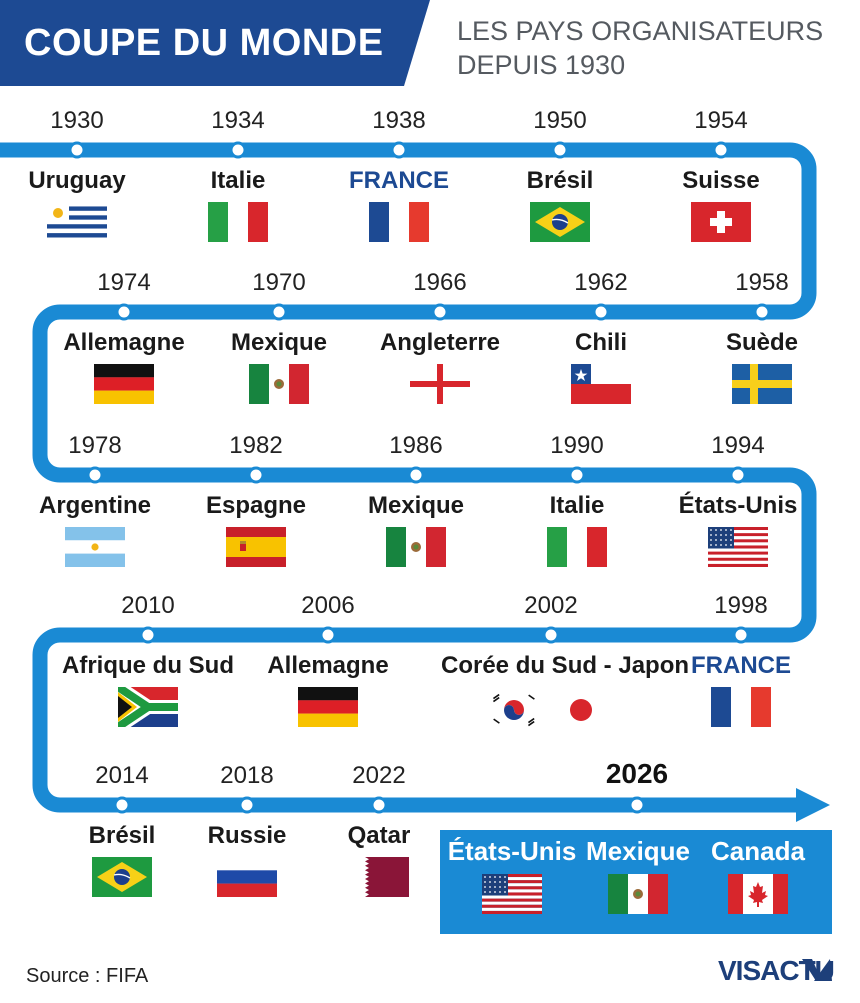 The width and height of the screenshot is (860, 1003). What do you see at coordinates (762, 282) in the screenshot?
I see `edition-year: 1958` at bounding box center [762, 282].